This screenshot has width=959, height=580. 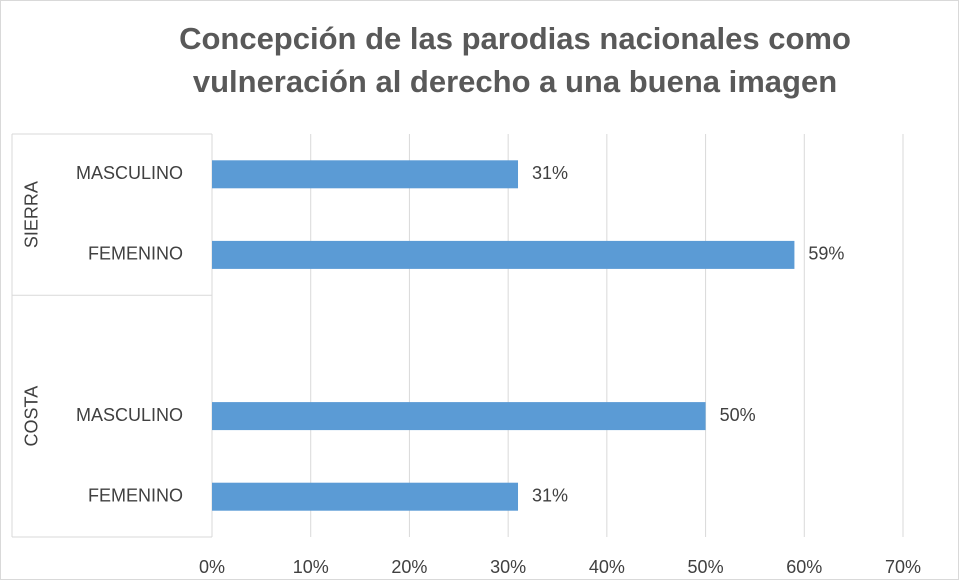 What do you see at coordinates (804, 567) in the screenshot?
I see `x-tick-label: 60%` at bounding box center [804, 567].